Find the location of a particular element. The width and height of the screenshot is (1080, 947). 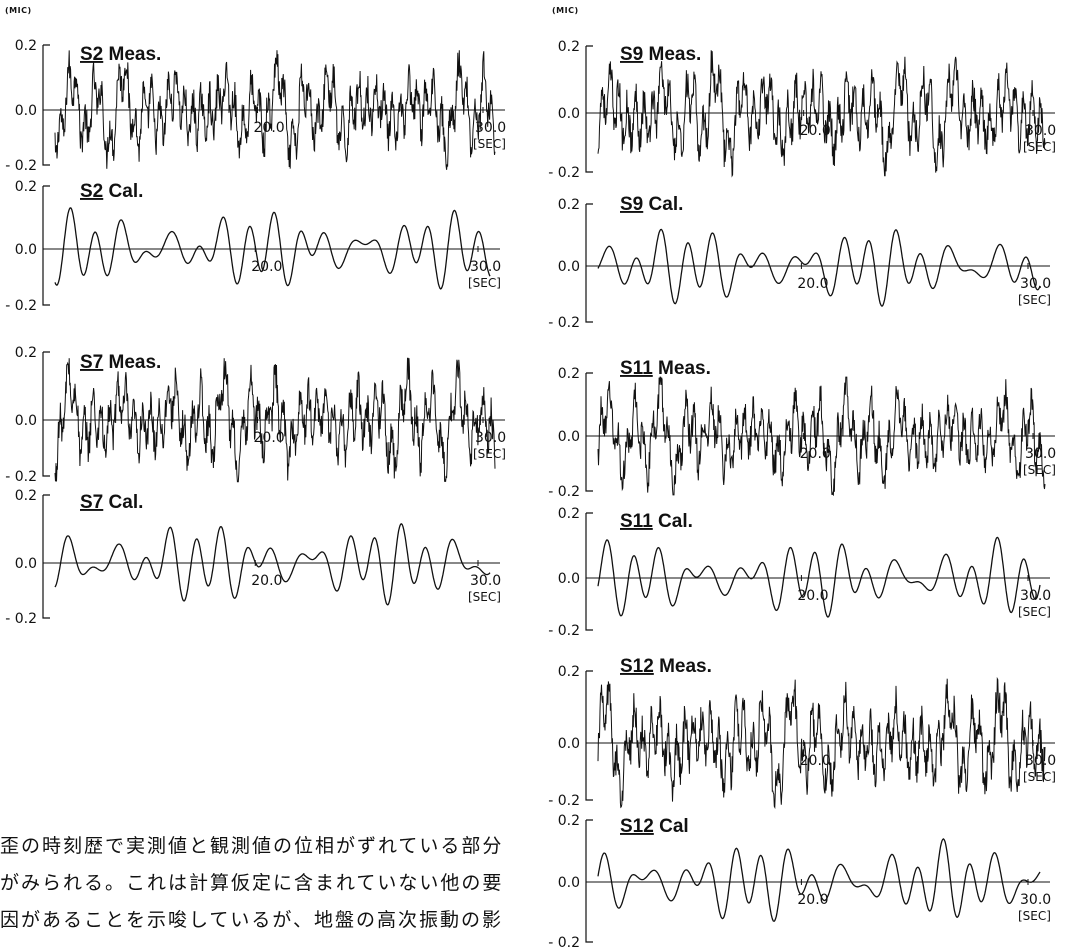

panel-s2-cal: S2 Cal. is located at coordinates (271, 243).